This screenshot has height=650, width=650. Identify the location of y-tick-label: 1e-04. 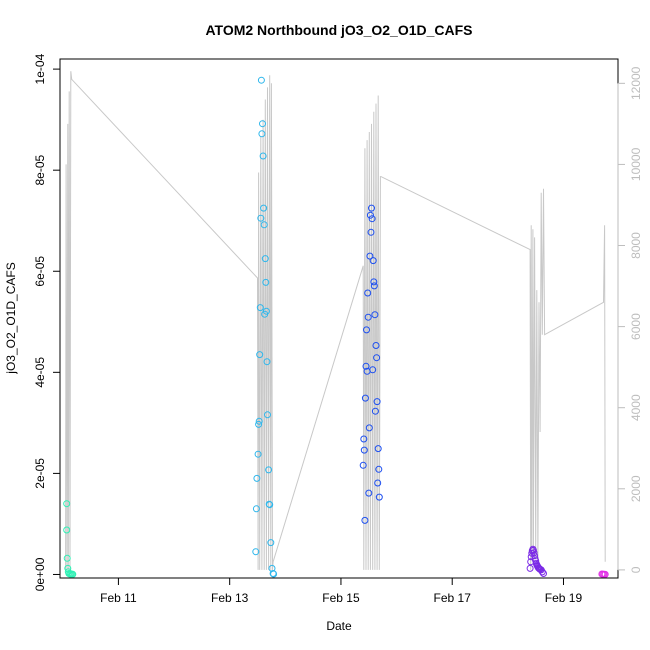
(40, 68).